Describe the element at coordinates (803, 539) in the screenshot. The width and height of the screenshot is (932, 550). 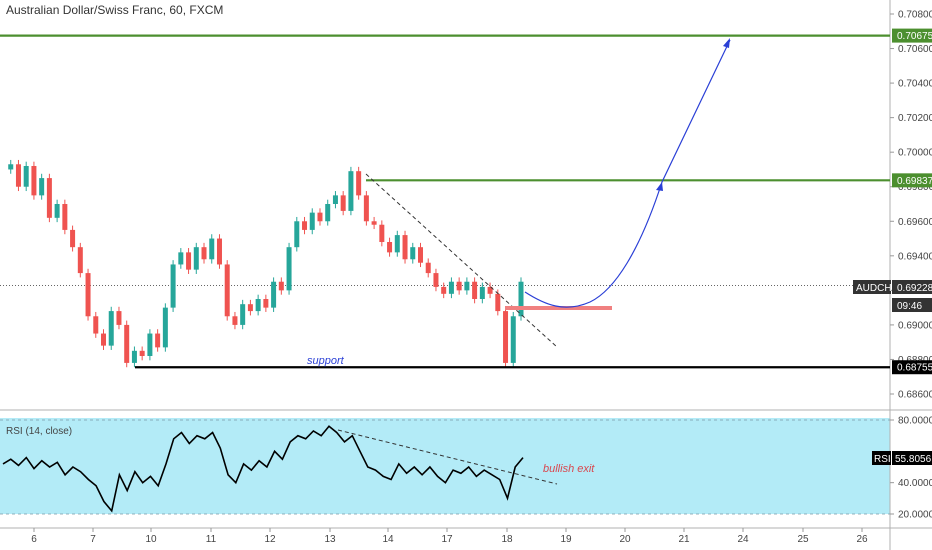
I see `time-tick-label: 25` at that location.